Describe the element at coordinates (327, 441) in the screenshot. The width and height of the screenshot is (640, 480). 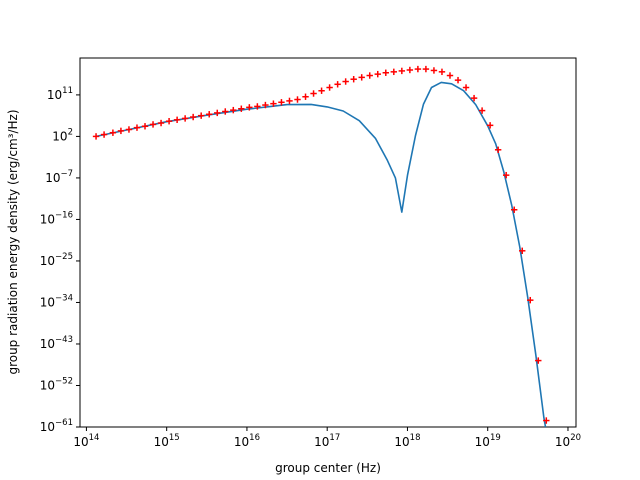
I see `x-tick-label: 1017` at that location.